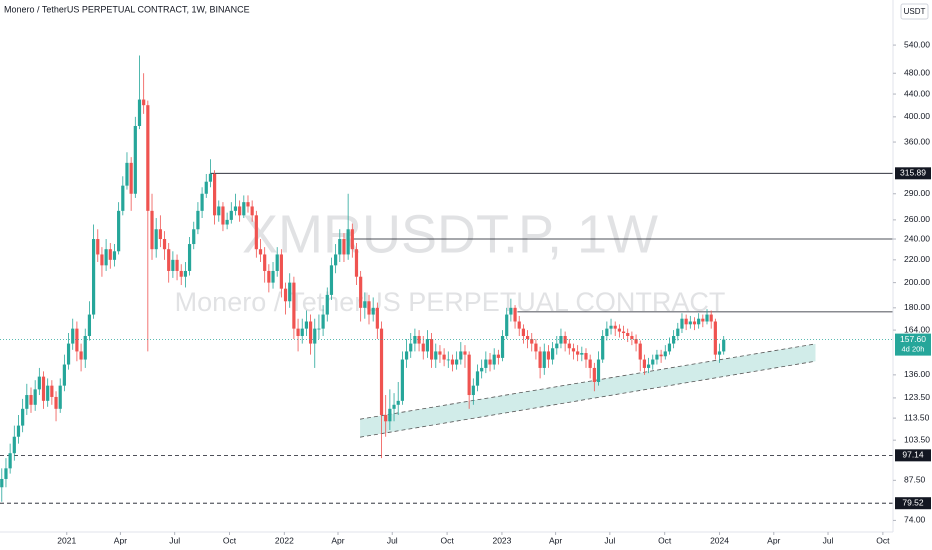  I want to click on y-tick-label: 180.00, so click(917, 307).